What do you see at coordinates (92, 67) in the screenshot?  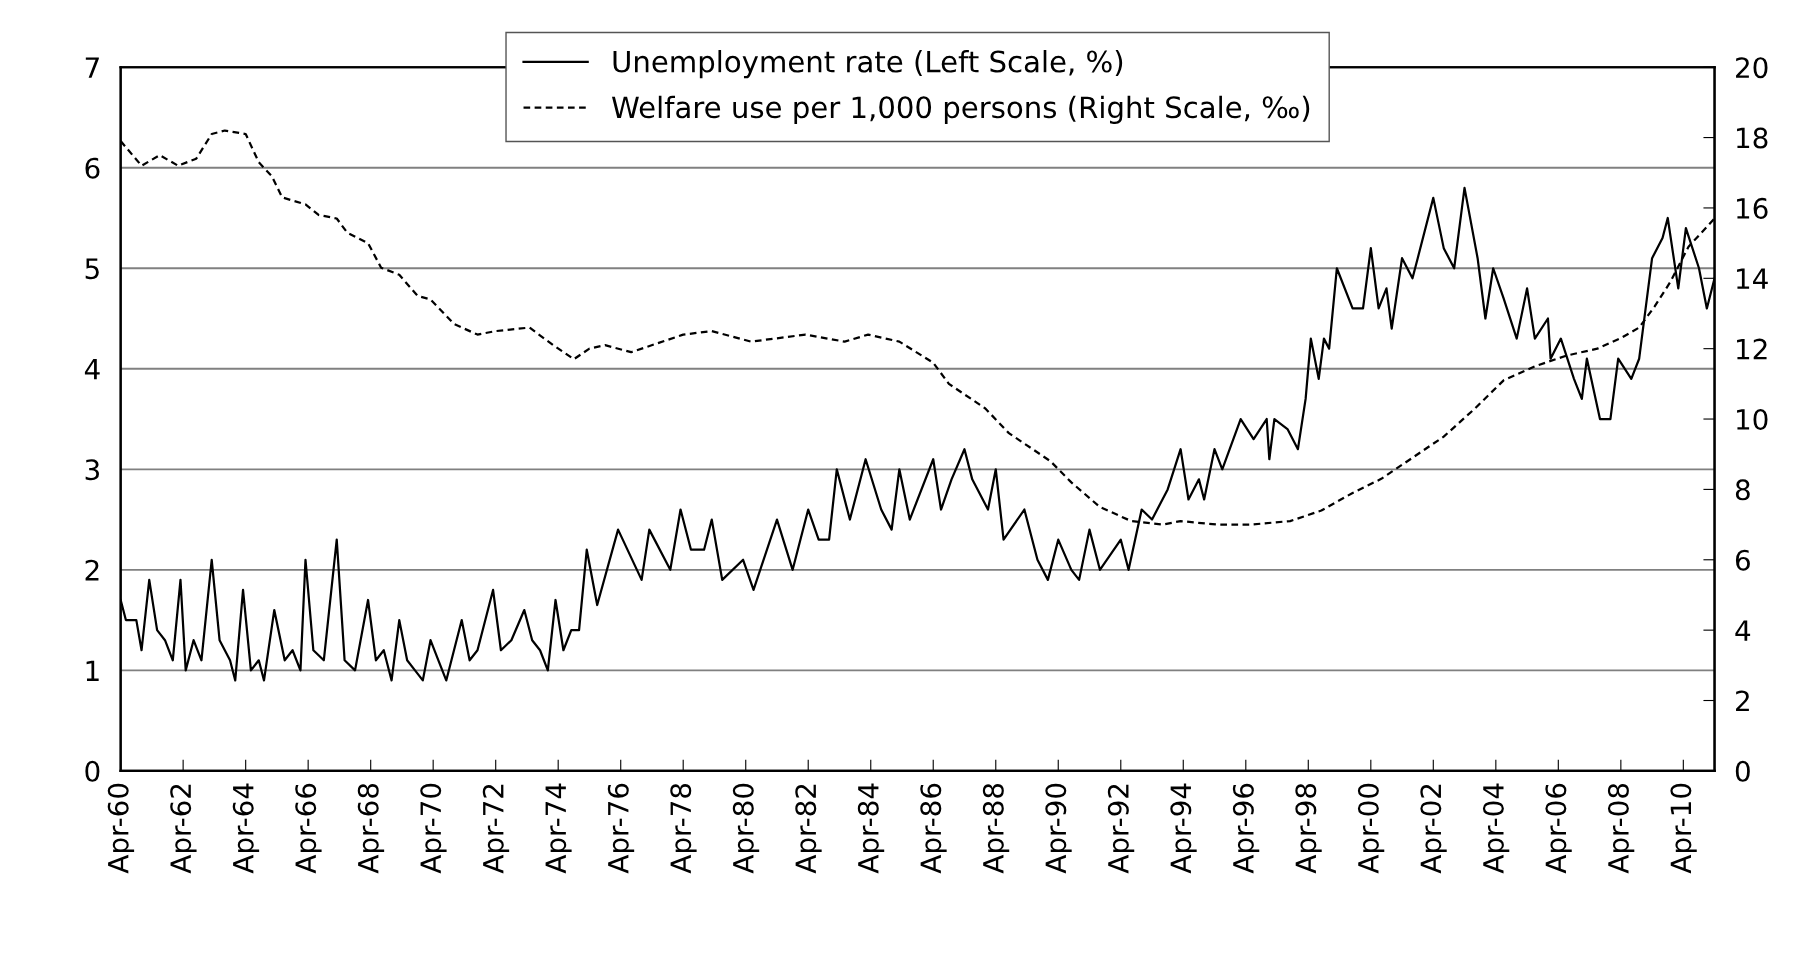 I see `y-tick-label: 7` at bounding box center [92, 67].